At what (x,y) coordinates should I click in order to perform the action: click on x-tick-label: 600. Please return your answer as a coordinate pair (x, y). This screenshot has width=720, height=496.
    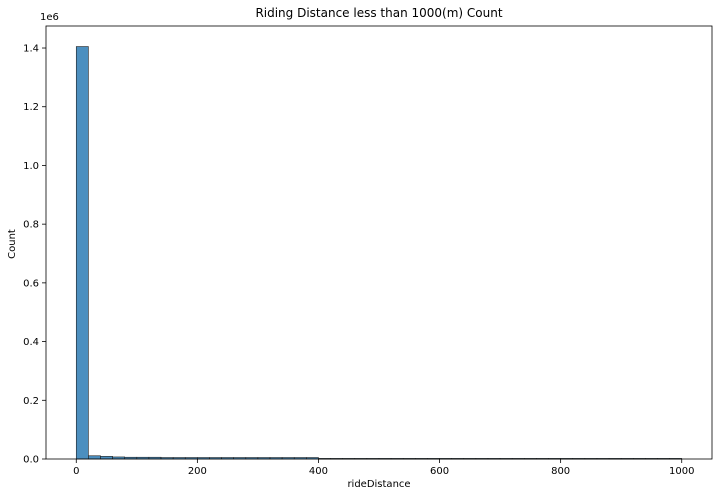
    Looking at the image, I should click on (439, 471).